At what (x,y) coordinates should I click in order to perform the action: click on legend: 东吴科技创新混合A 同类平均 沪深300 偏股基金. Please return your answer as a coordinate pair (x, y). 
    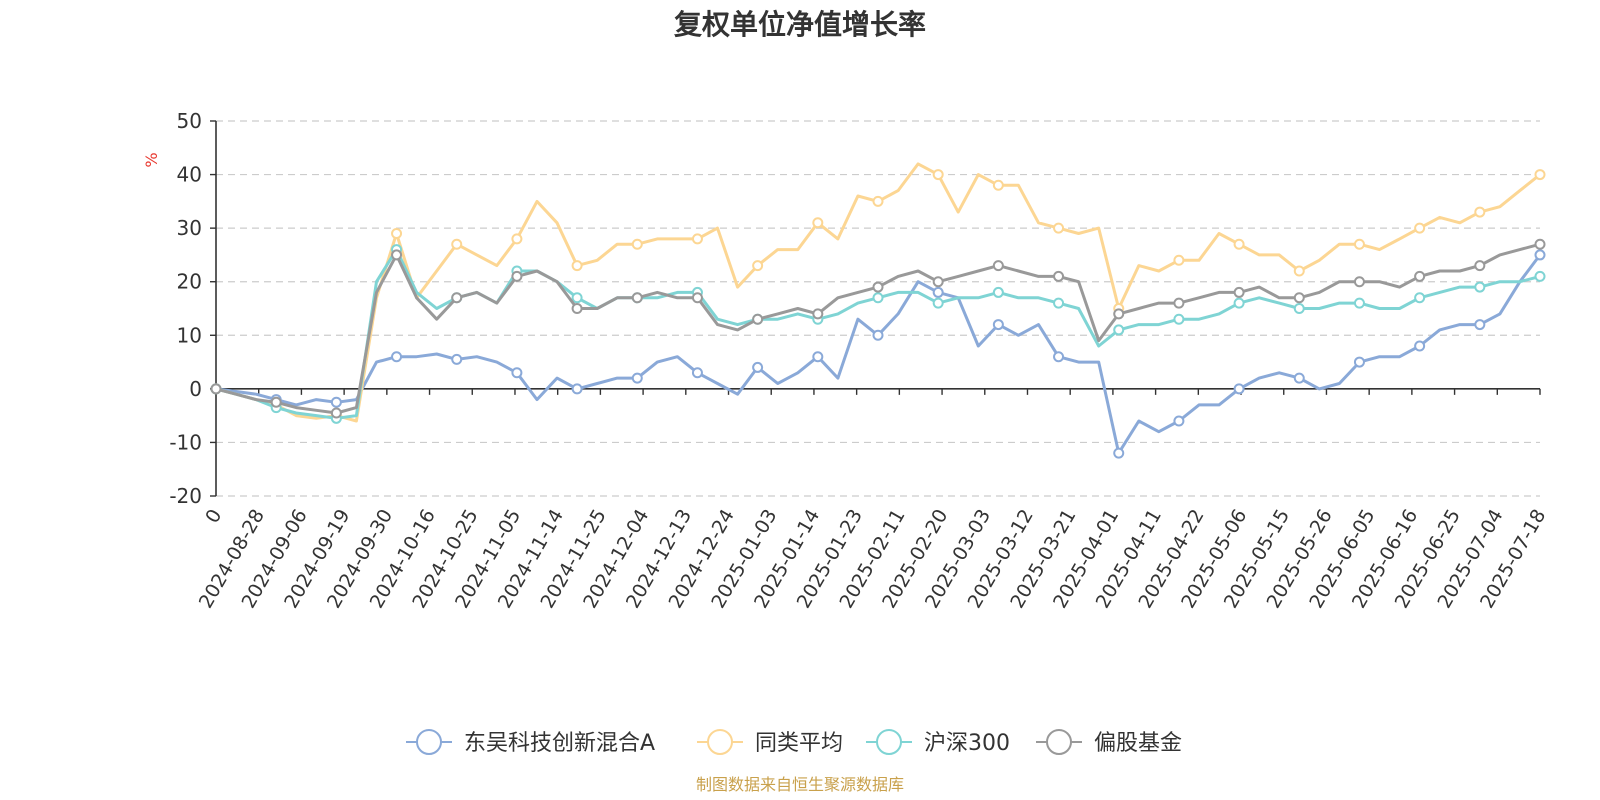
    Looking at the image, I should click on (794, 742).